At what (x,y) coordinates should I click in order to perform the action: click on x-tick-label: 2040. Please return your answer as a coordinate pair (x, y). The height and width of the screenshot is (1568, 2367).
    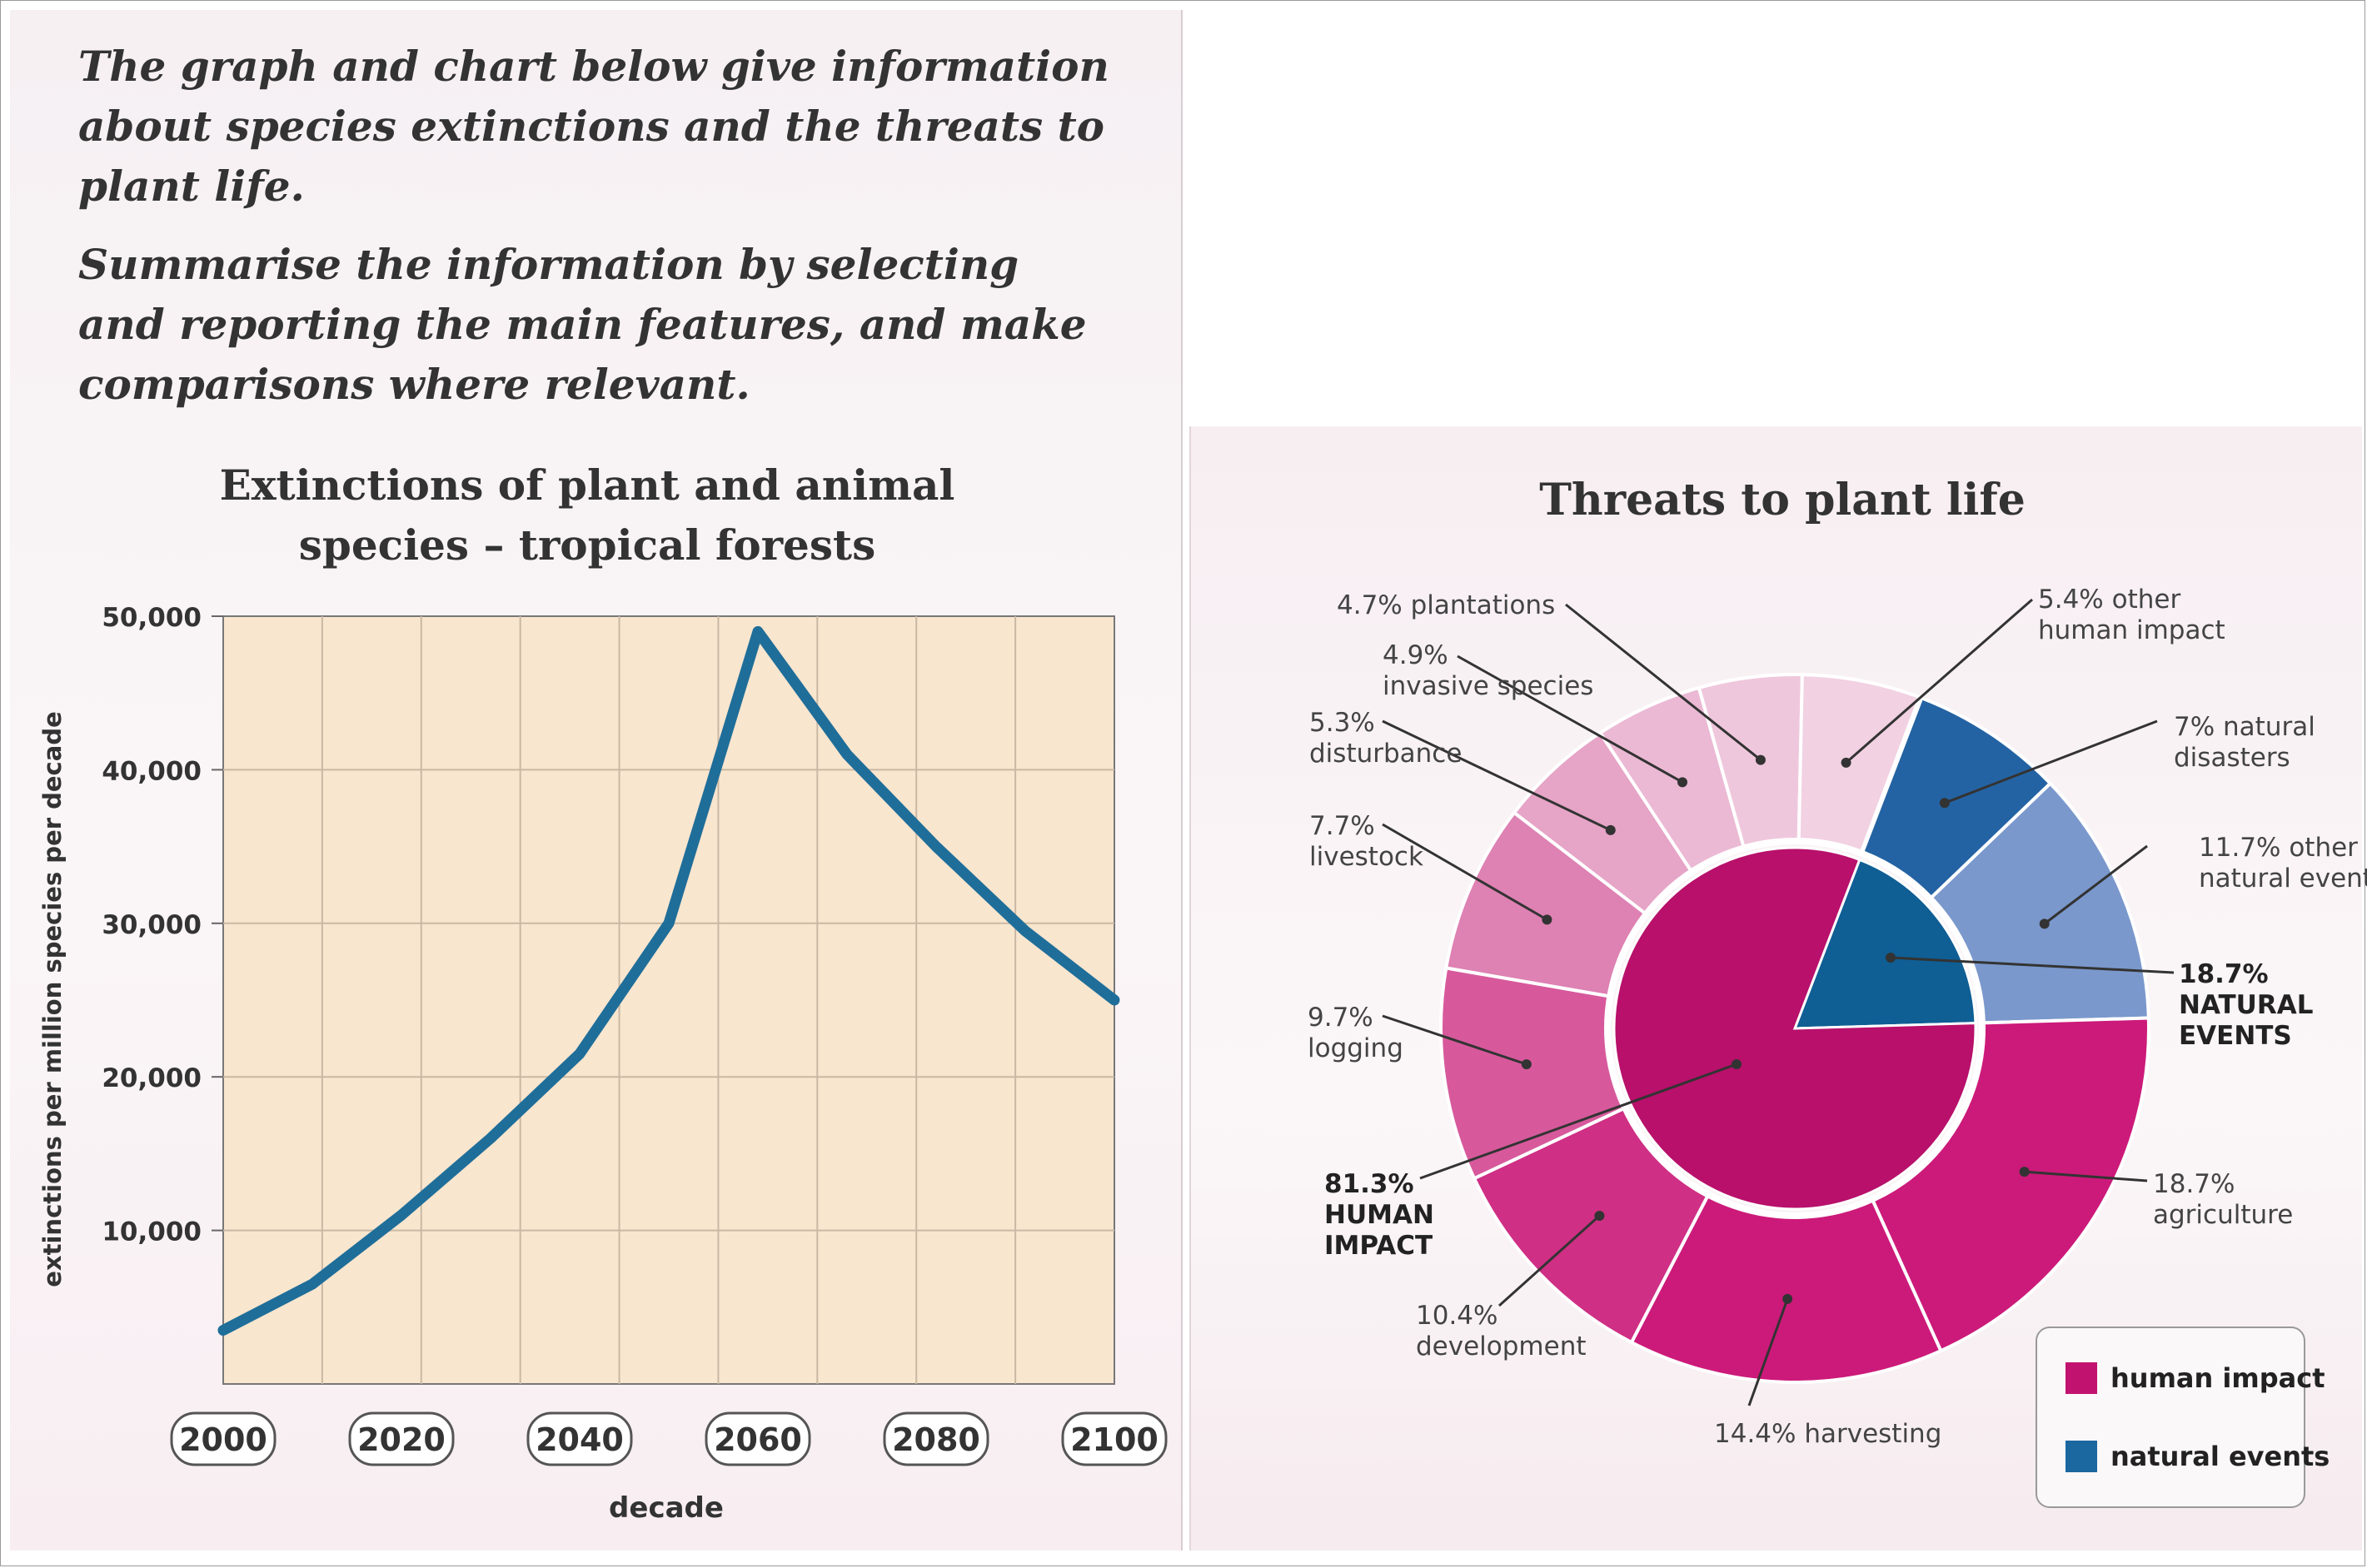
    Looking at the image, I should click on (580, 1439).